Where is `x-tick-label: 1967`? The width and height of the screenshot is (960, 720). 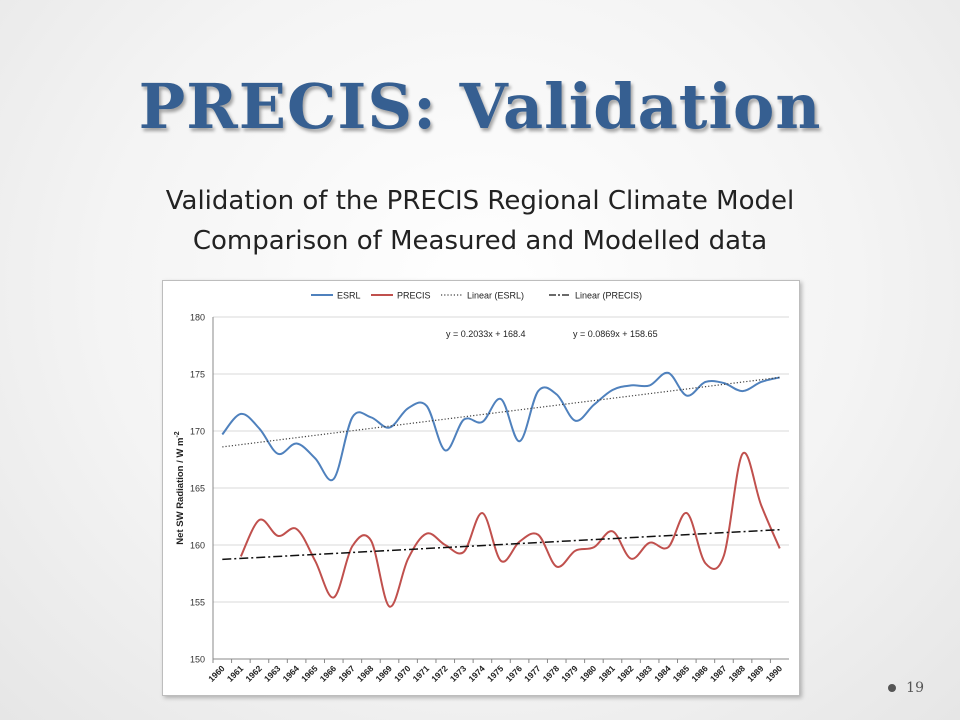 x-tick-label: 1967 is located at coordinates (346, 673).